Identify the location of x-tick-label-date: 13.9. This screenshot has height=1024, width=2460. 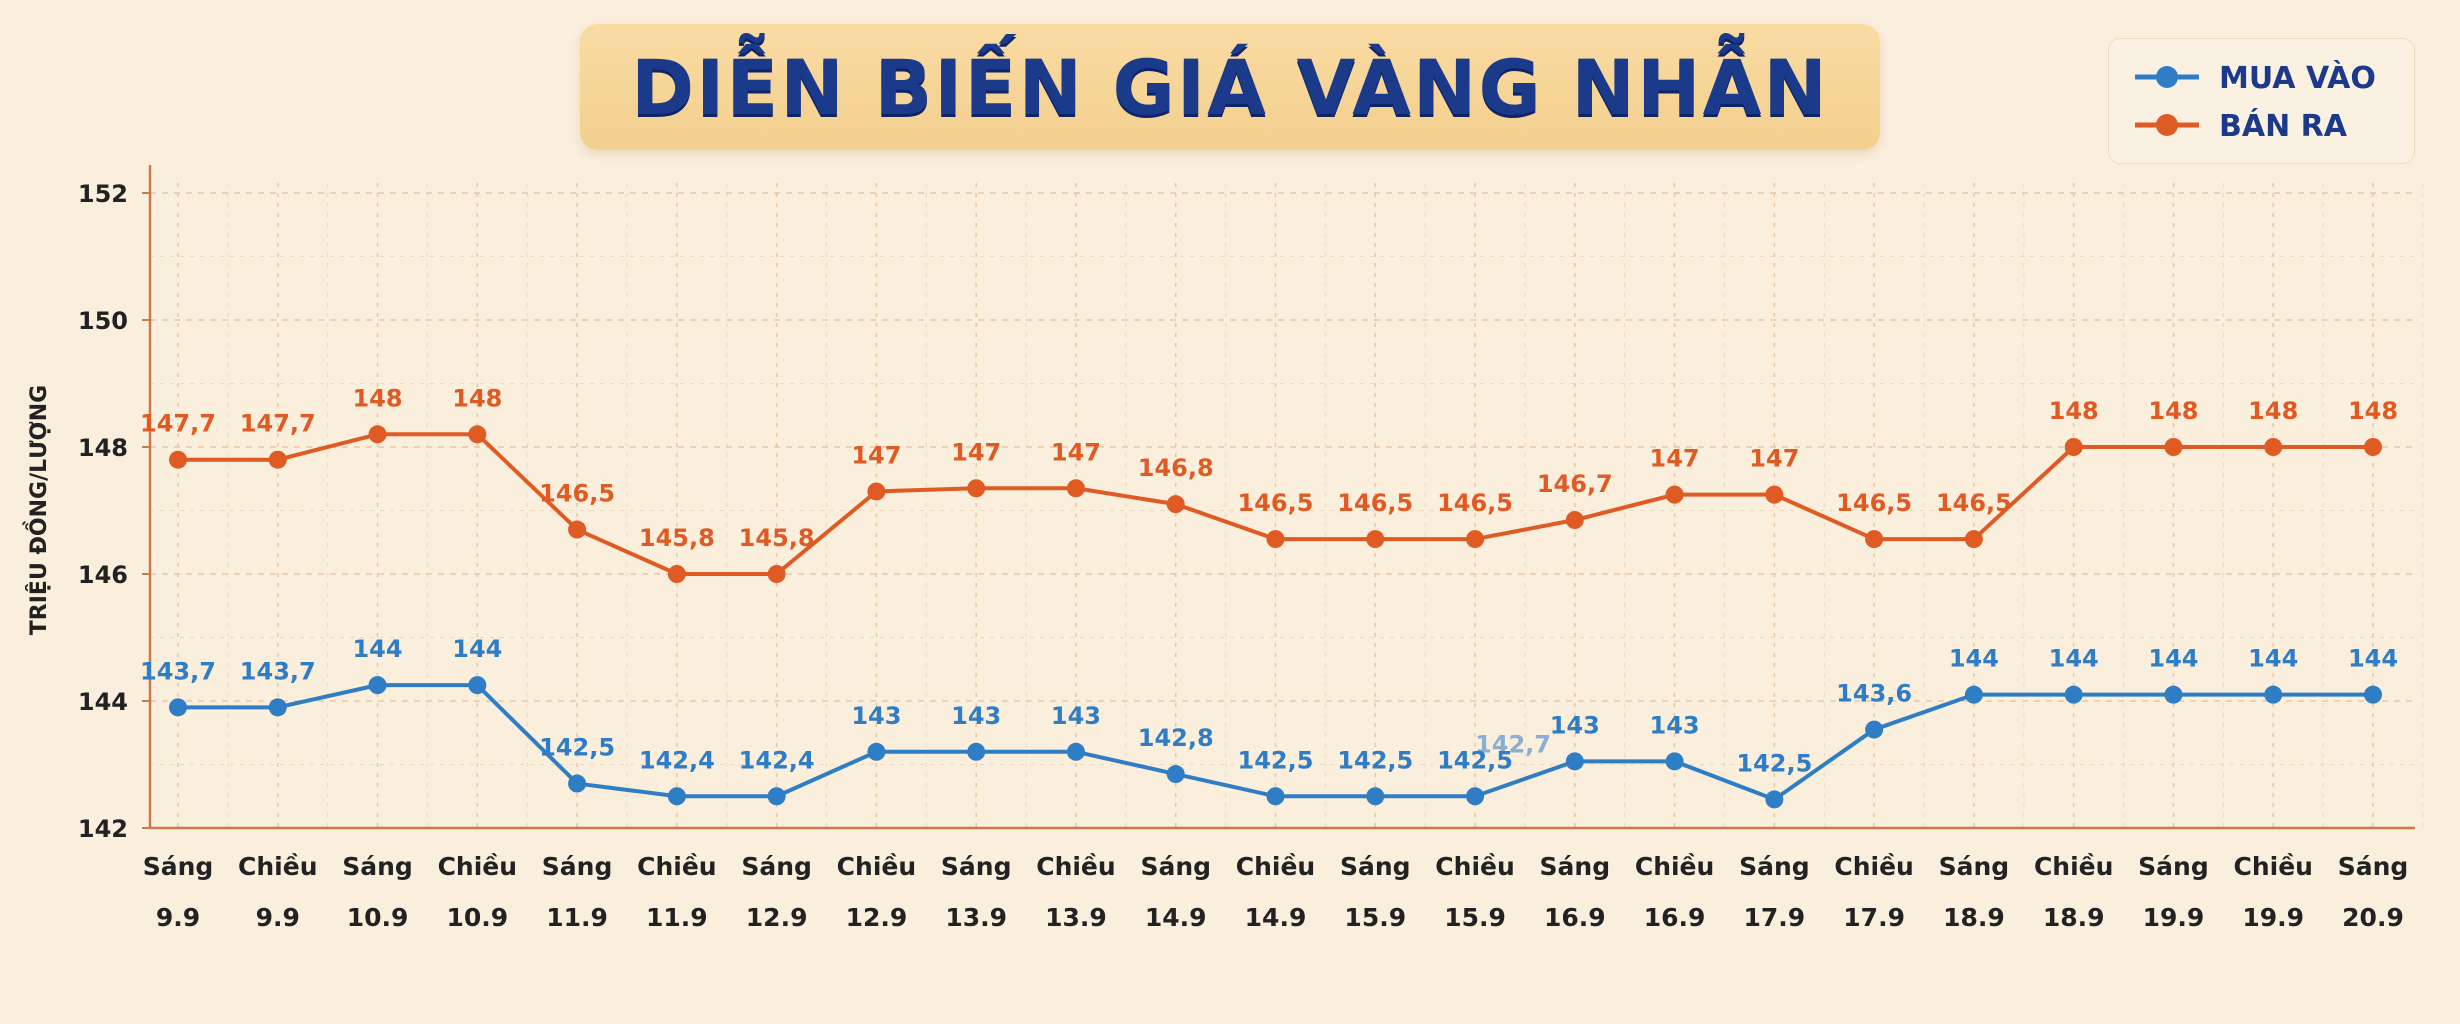
(1076, 917).